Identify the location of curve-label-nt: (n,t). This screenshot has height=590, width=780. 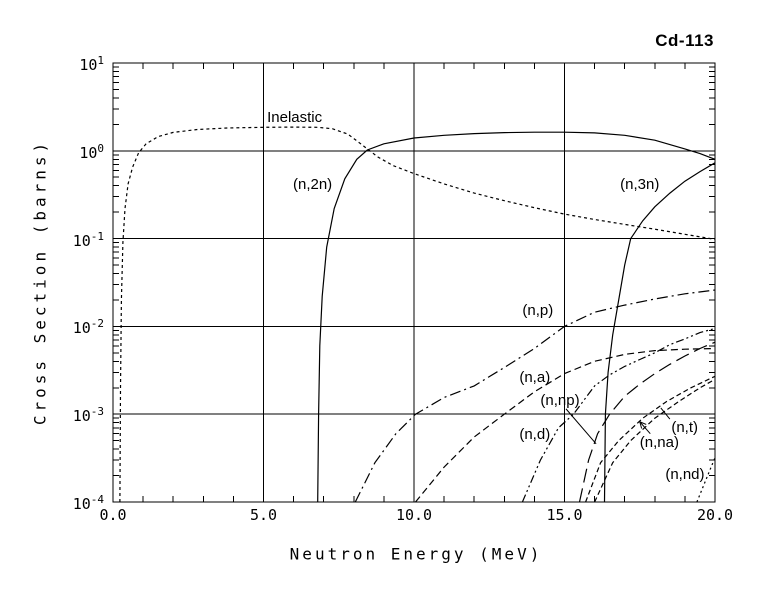
(685, 427).